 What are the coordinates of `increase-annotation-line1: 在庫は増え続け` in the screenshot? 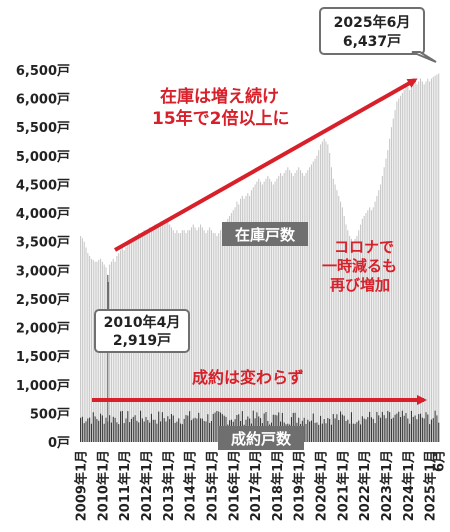 It's located at (219, 96).